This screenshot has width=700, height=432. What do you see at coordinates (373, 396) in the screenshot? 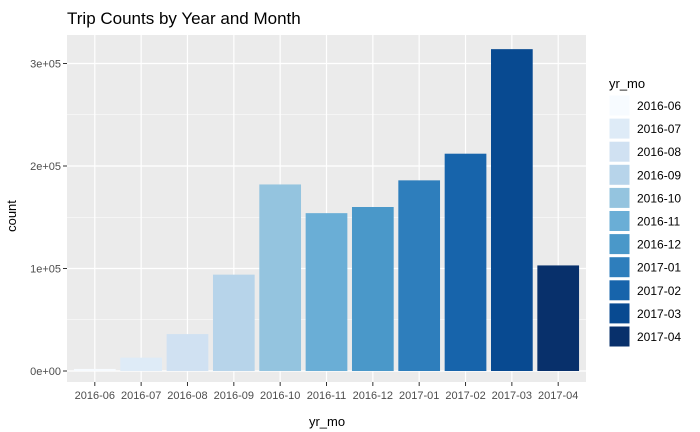
I see `x-tick-label: 2016-12` at bounding box center [373, 396].